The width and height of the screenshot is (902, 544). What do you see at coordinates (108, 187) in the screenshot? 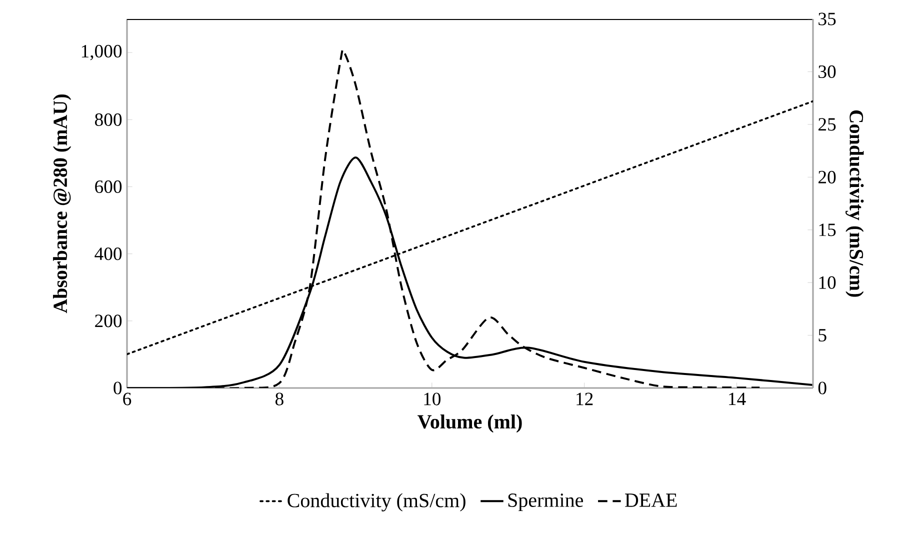
I see `y-tick-label: 600` at bounding box center [108, 187].